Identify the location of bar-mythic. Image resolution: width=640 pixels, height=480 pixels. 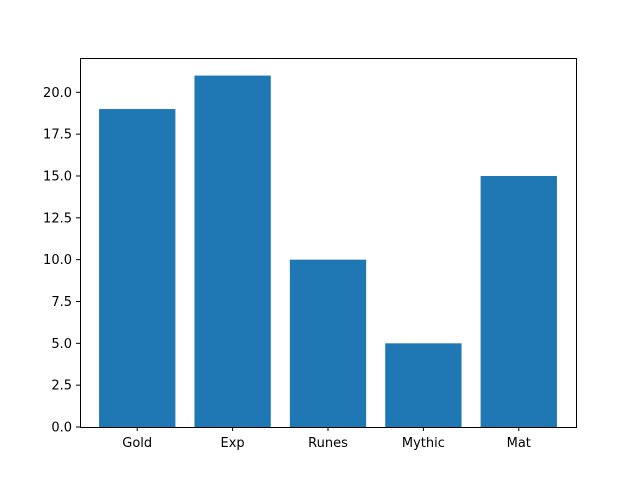
(423, 385).